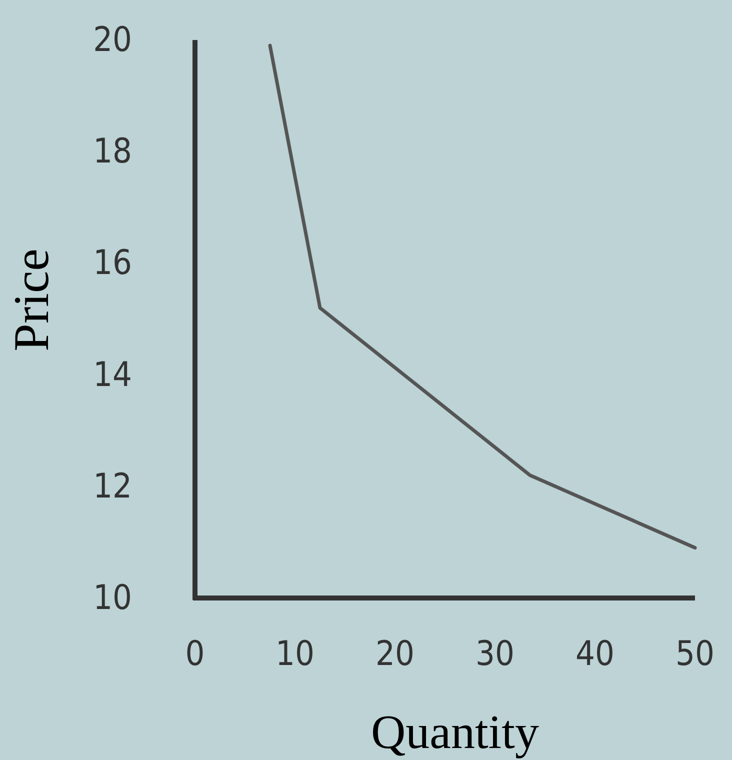 This screenshot has height=760, width=732. I want to click on x-tick-label: 50, so click(695, 654).